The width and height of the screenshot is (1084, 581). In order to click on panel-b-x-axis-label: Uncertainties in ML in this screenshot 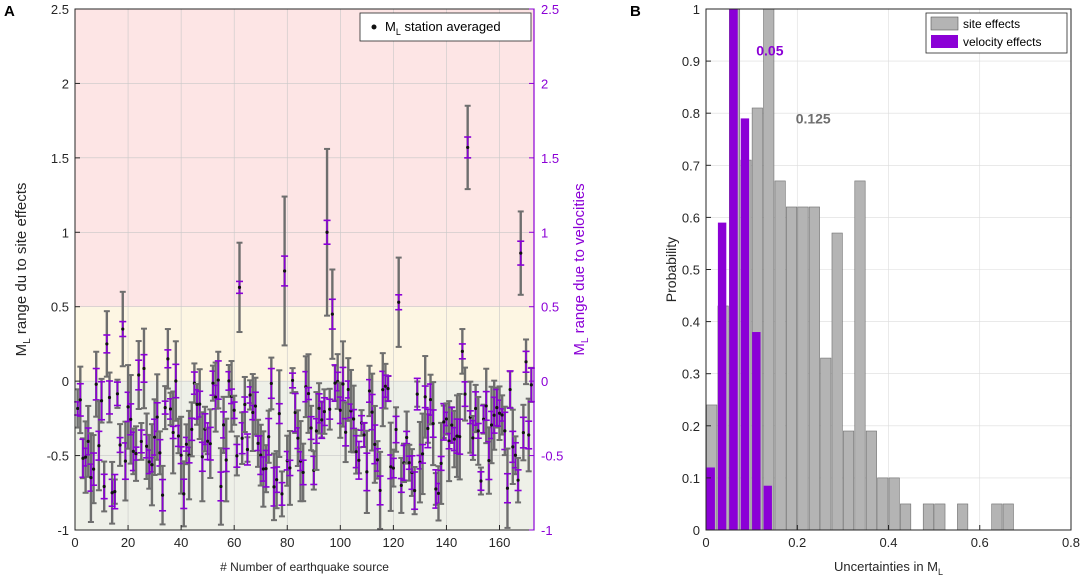, I will do `click(888, 568)`.